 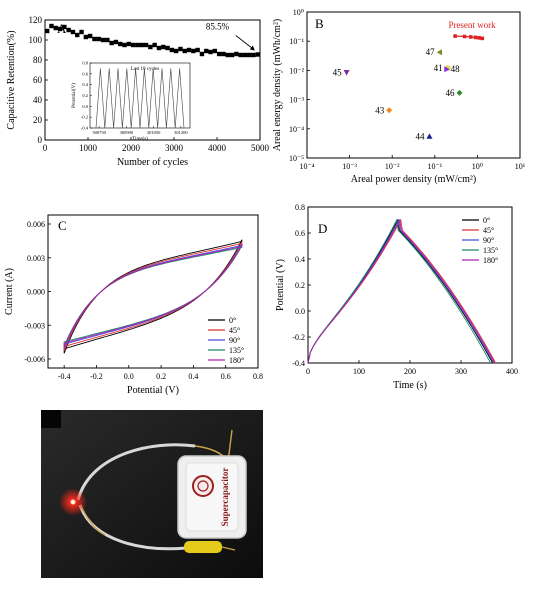 I want to click on legend-label: 0°, so click(x=232, y=320).